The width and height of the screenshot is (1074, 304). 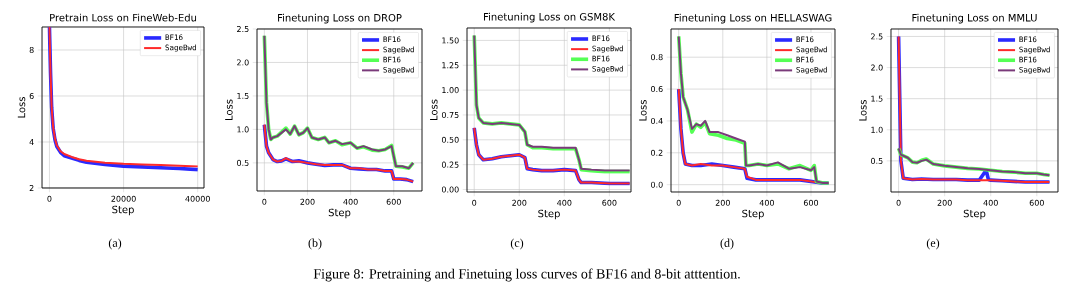 I want to click on y-tick-label: 8, so click(x=31, y=50).